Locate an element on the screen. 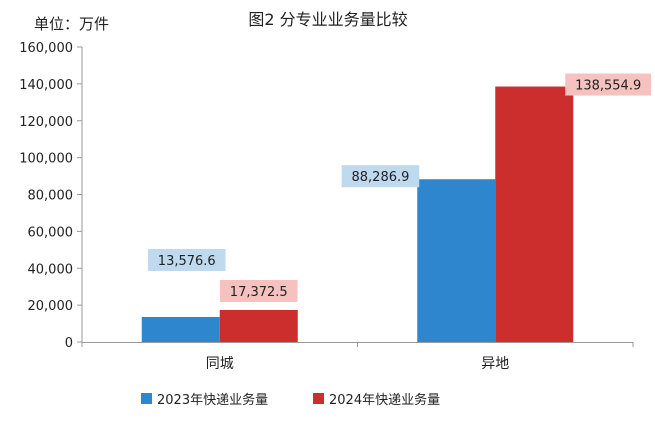 This screenshot has height=428, width=655. x-category-label: 异地 is located at coordinates (495, 364).